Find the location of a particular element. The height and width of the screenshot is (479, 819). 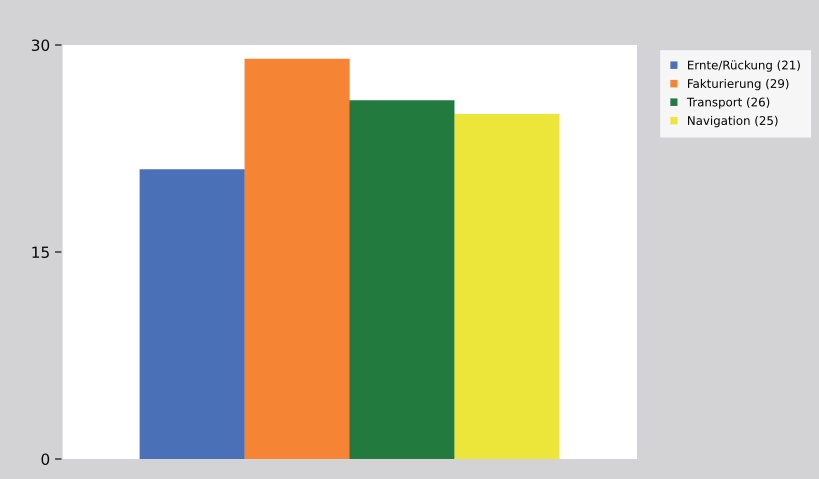

legend-label: Navigation (25) is located at coordinates (733, 122).